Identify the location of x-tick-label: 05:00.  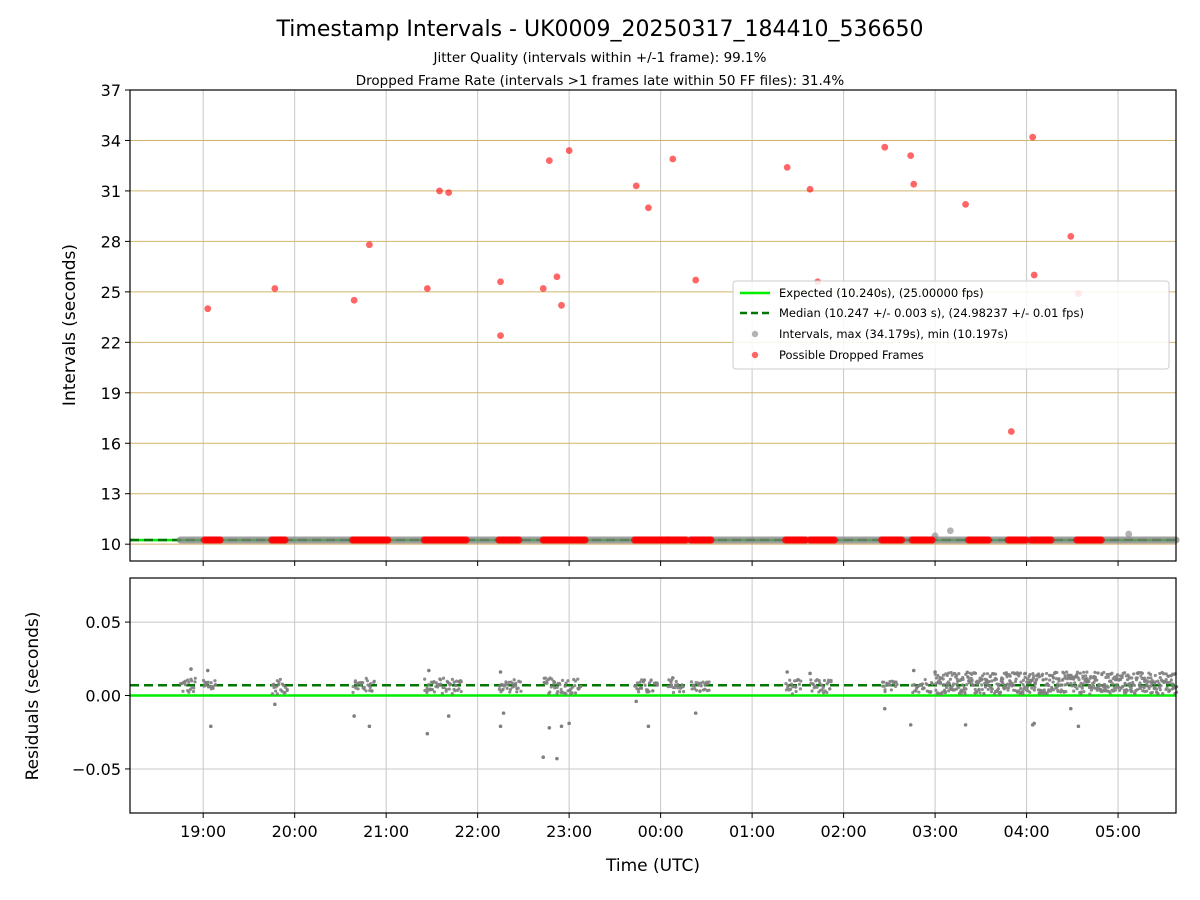
(1118, 831).